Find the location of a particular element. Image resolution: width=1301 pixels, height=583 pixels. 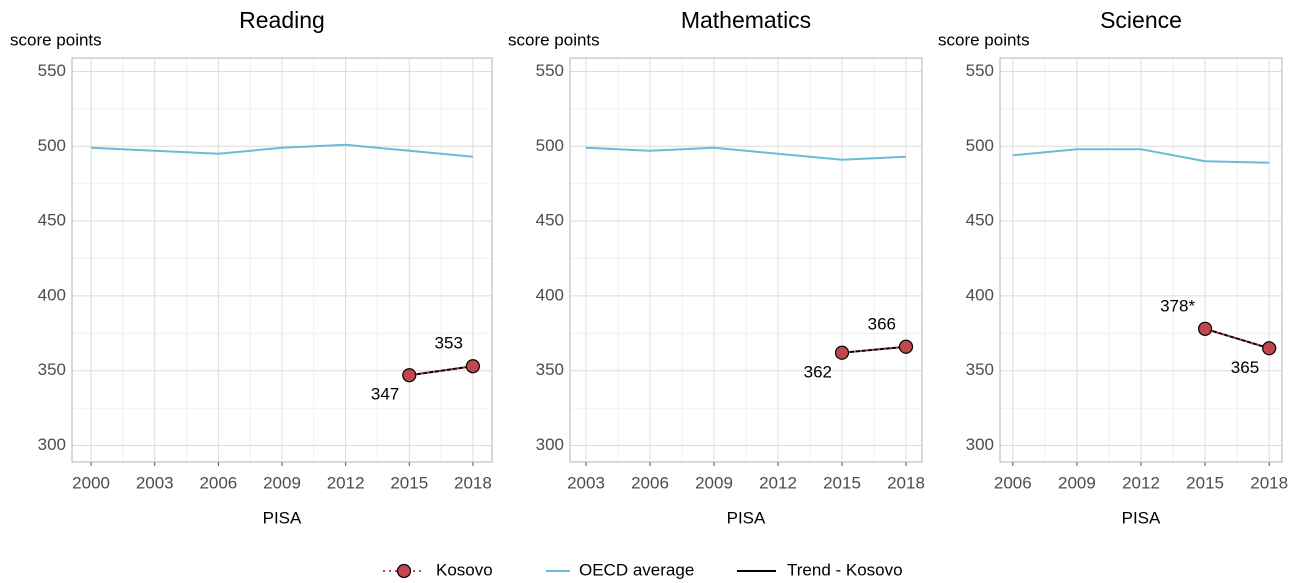

kosovo-line is located at coordinates (1237, 338).